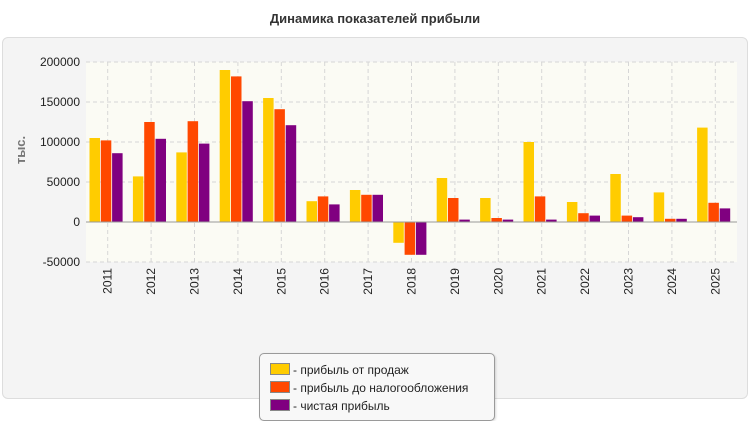 This screenshot has width=750, height=421. I want to click on x-tick-label: 2025, so click(715, 281).